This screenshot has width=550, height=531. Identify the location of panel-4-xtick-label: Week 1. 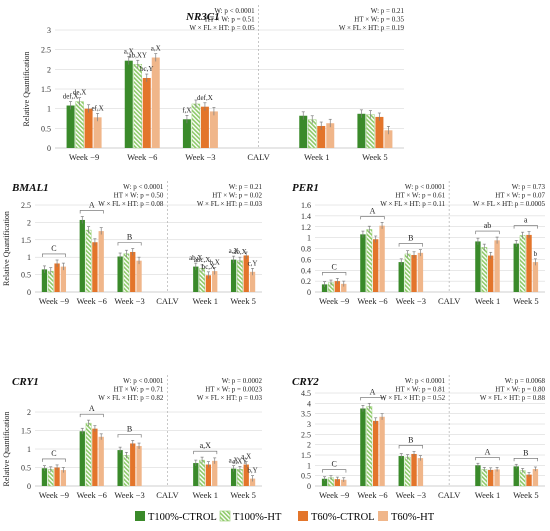
(205, 495).